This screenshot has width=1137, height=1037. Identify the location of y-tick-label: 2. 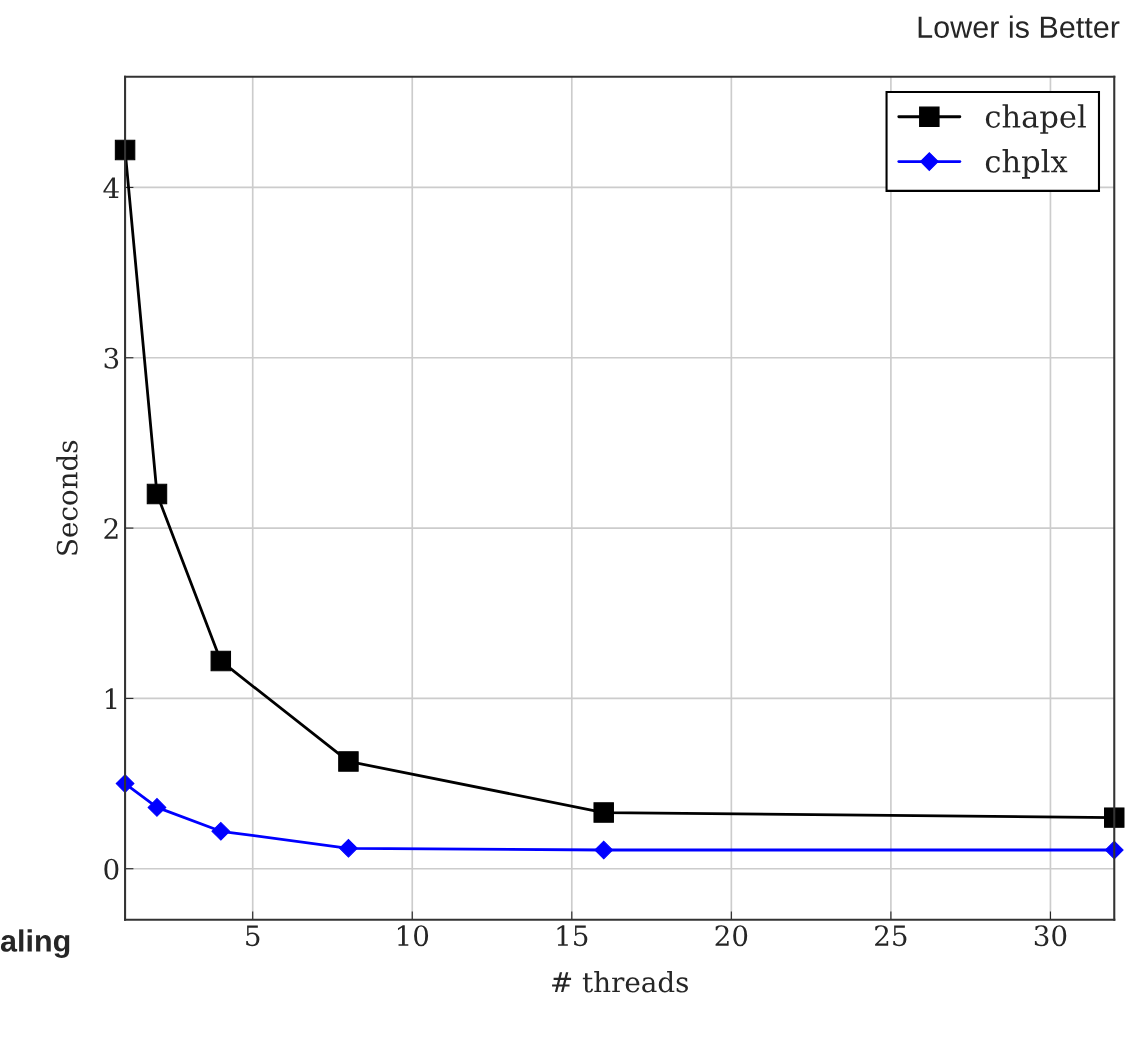
(111, 528).